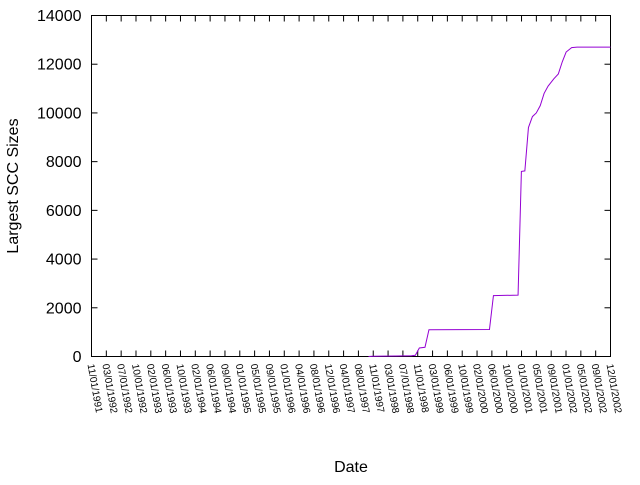 The image size is (640, 485). I want to click on y-tick-label: 8000, so click(64, 162).